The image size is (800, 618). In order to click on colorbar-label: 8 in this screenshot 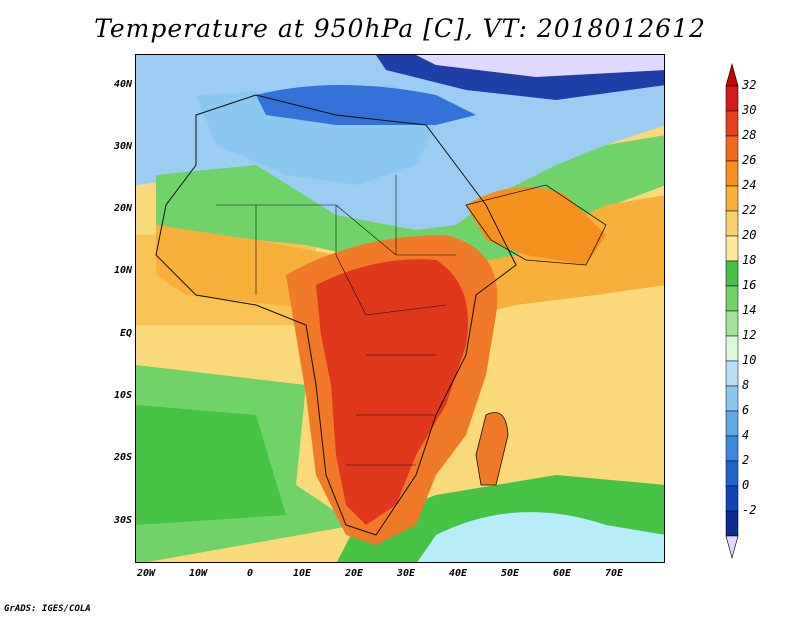, I will do `click(746, 385)`.